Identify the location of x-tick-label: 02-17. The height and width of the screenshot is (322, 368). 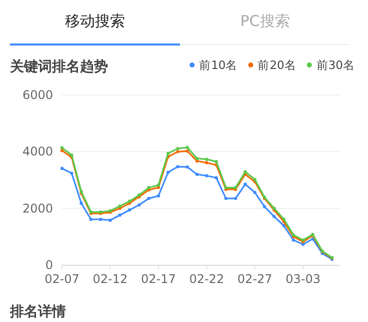
(158, 279).